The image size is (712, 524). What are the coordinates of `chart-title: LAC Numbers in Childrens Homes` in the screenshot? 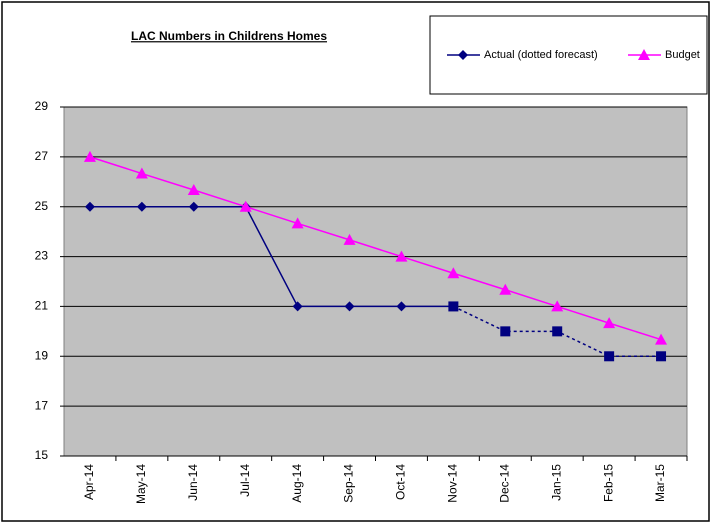 It's located at (229, 36).